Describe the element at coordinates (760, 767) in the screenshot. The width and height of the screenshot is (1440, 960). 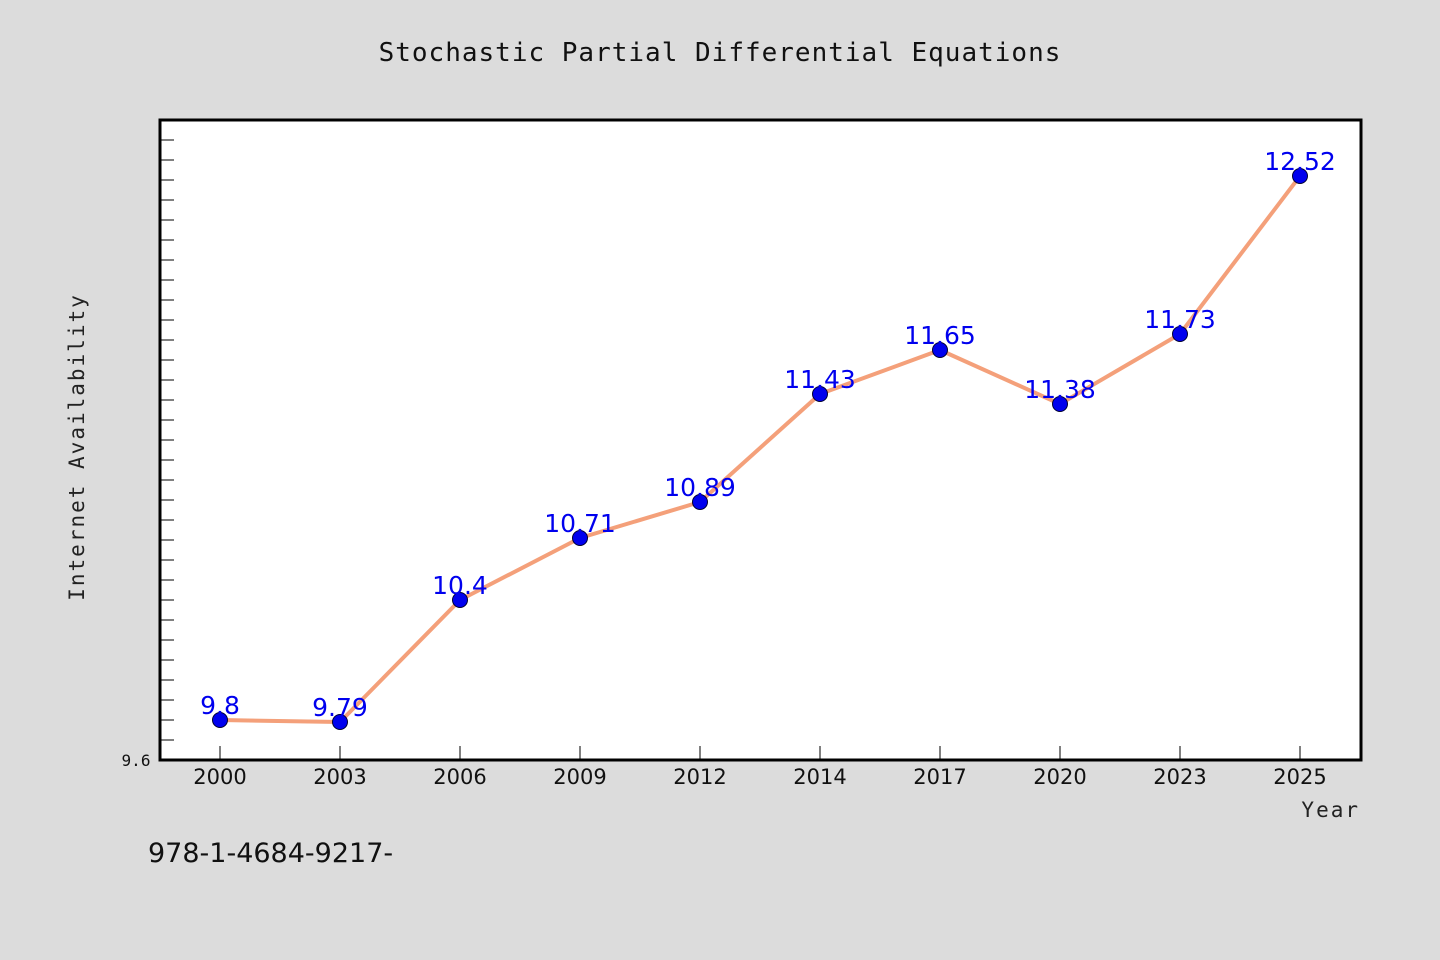
I see `x-axis-ticks: 2000 2003 2006 2009 2012 2014 2017 2020 2023 2025` at that location.